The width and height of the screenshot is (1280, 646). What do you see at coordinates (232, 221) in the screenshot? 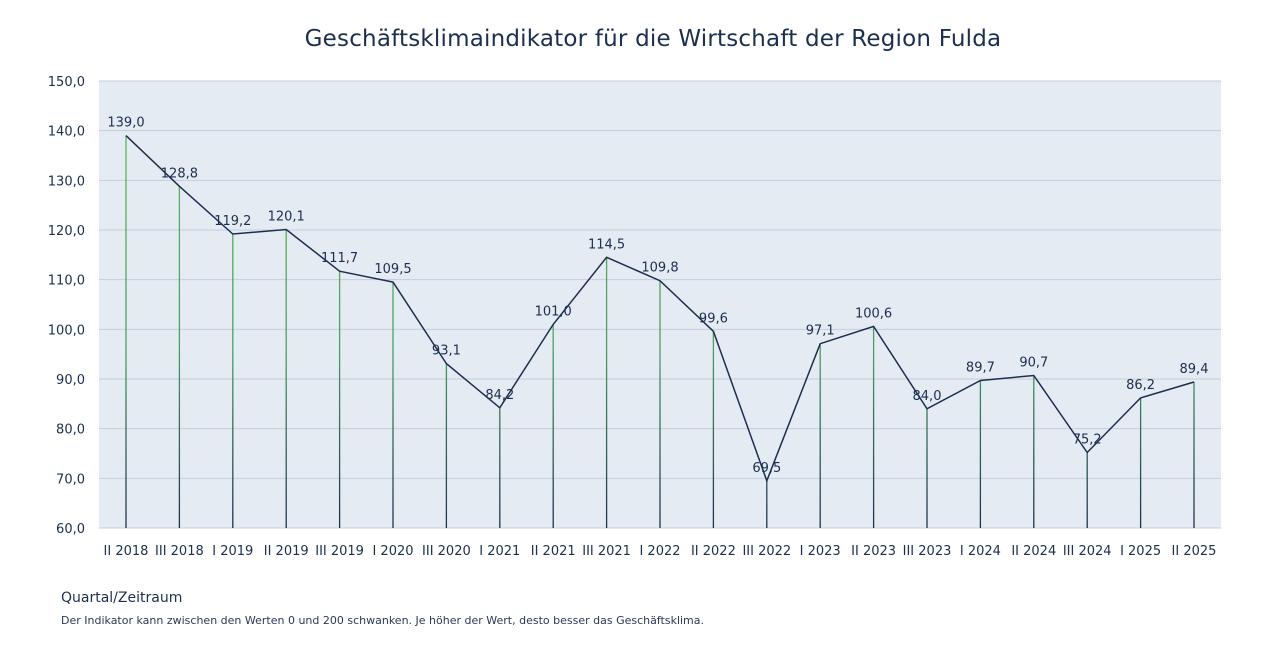
I see `data-label: 119,2` at bounding box center [232, 221].